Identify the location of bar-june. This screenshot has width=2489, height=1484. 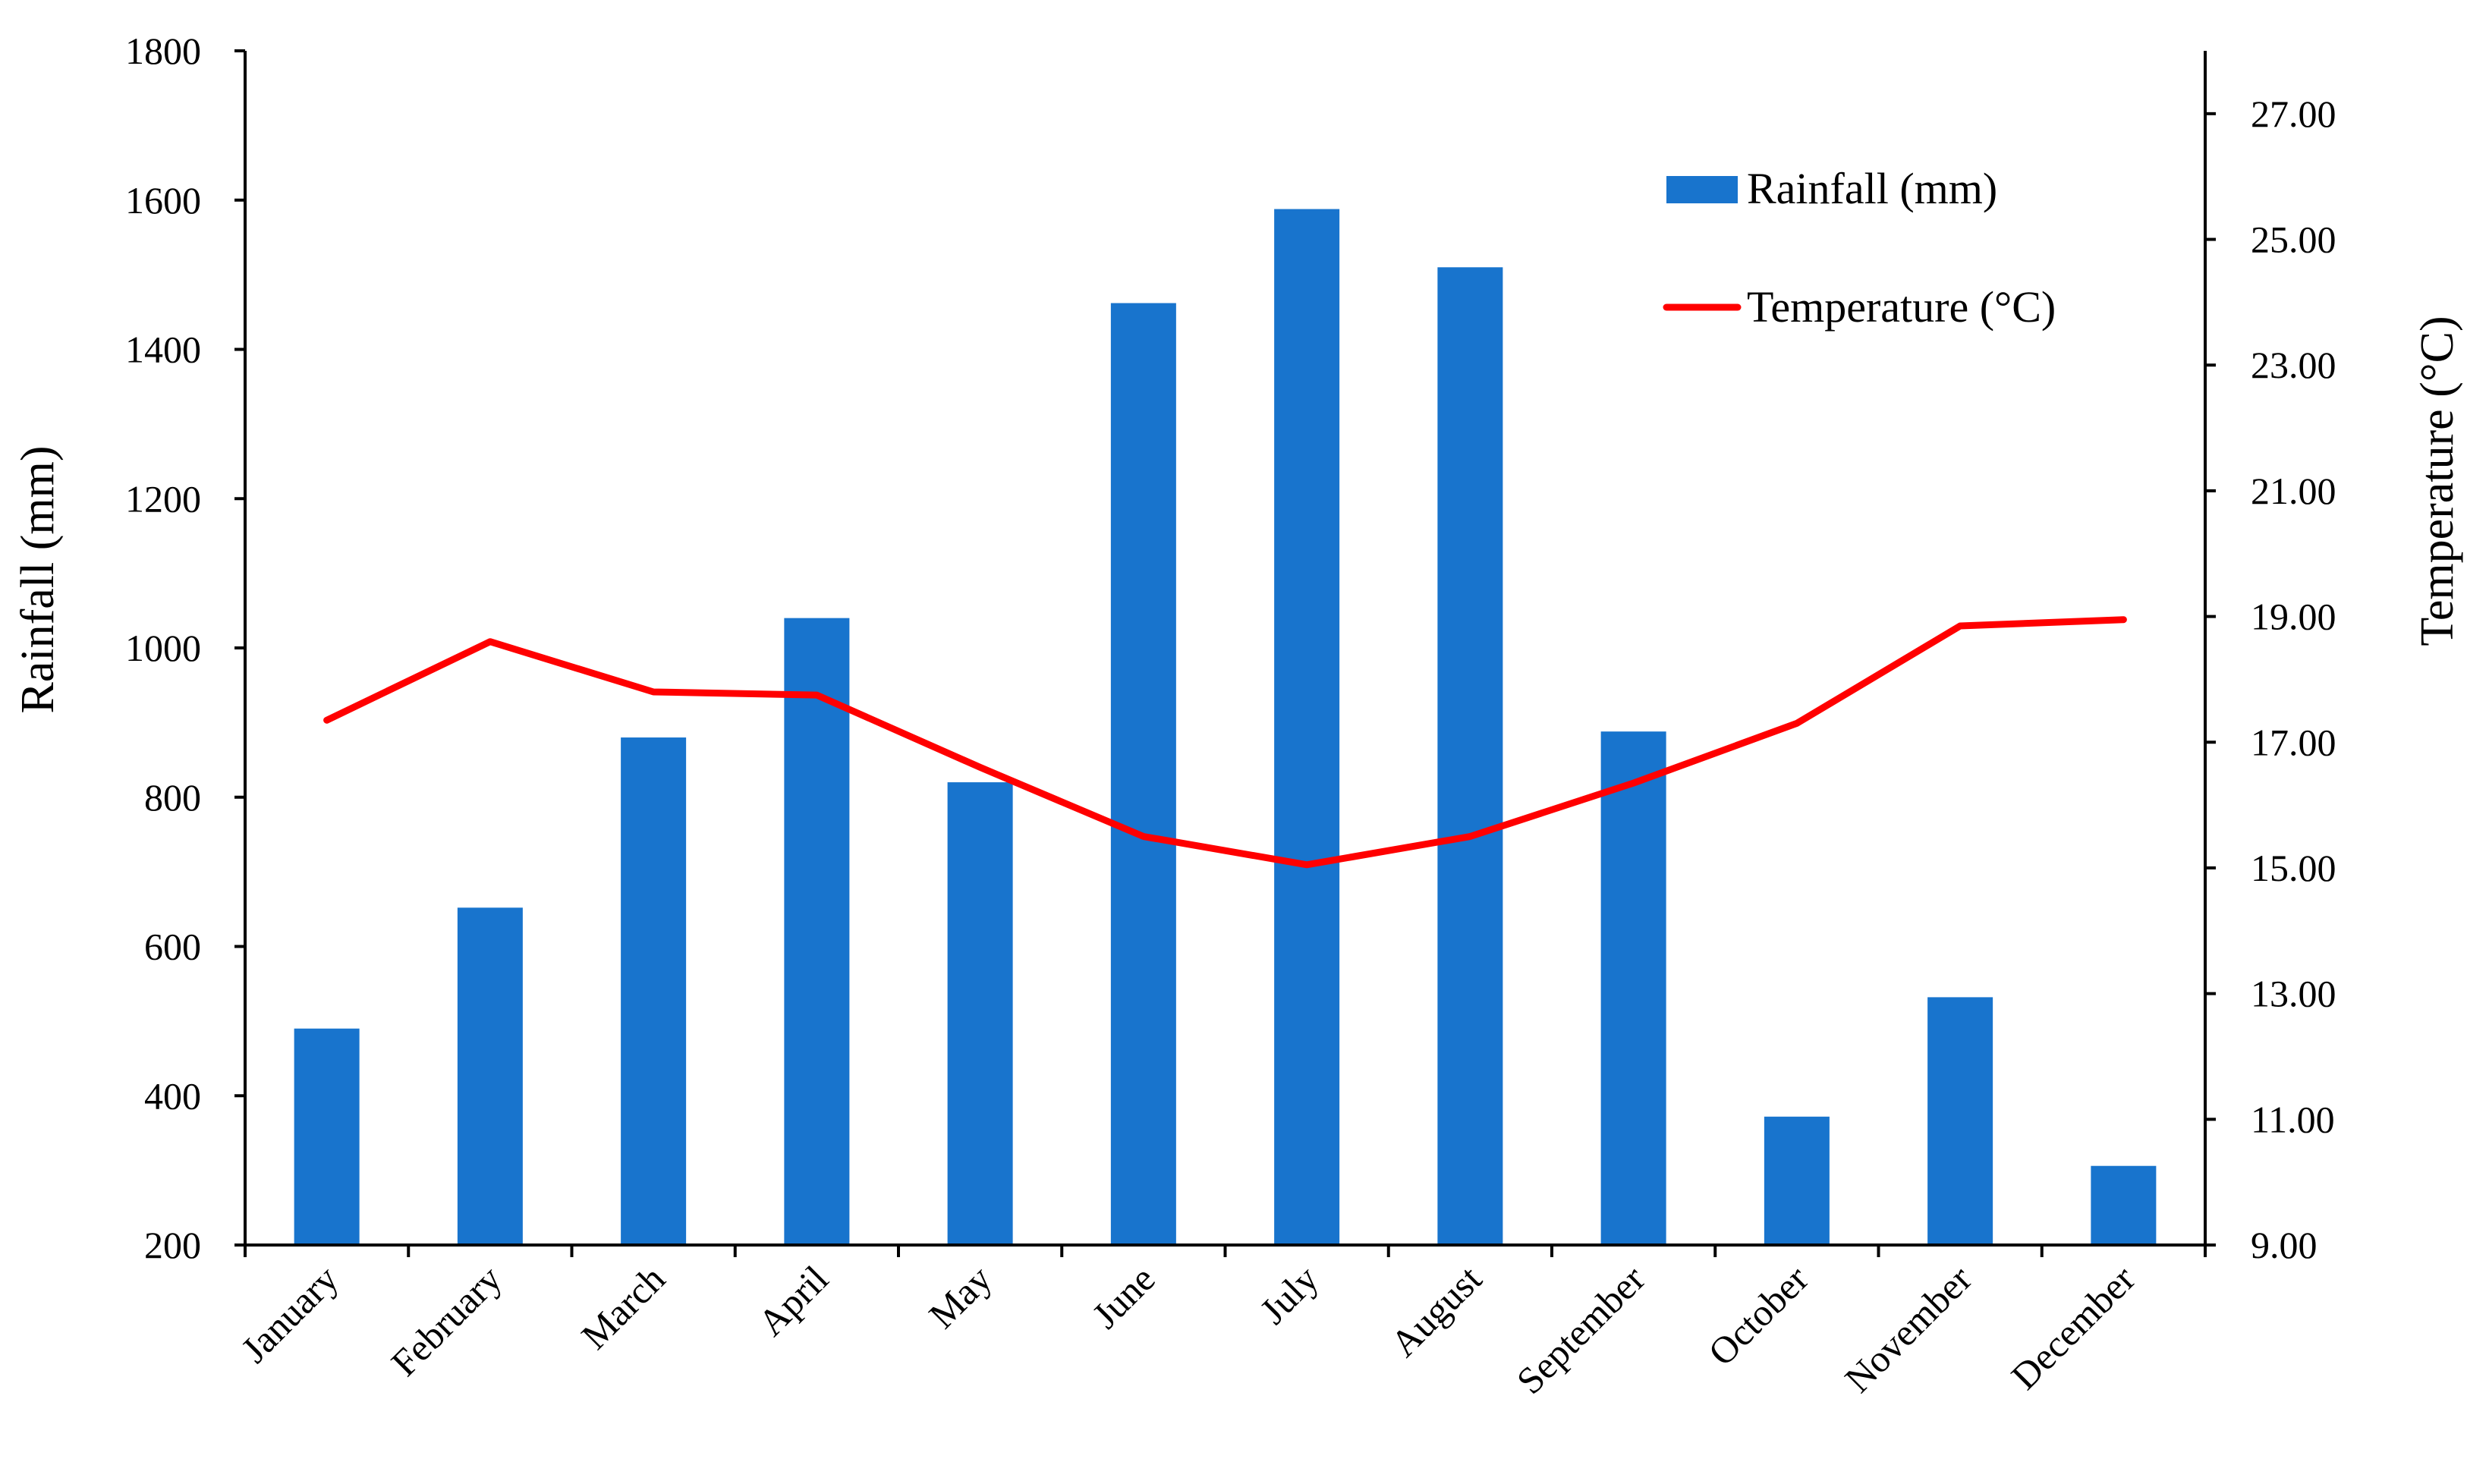
(1143, 774).